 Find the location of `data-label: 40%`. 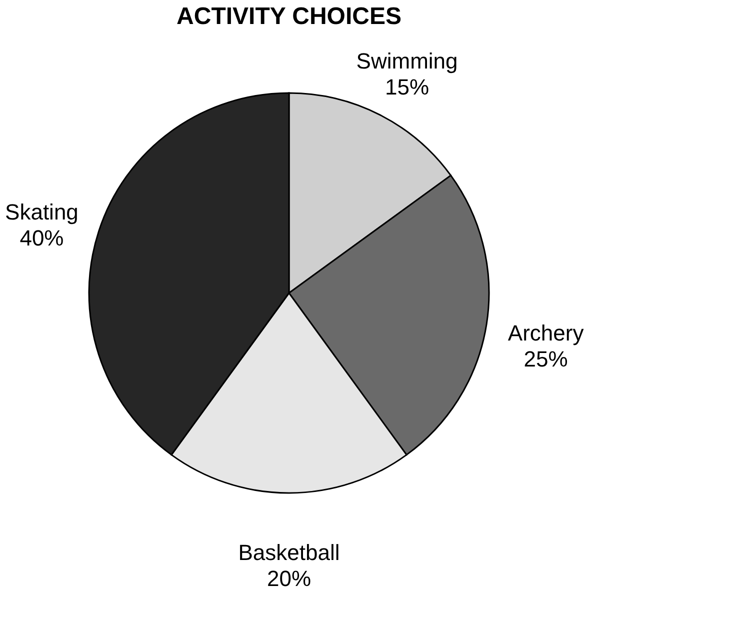

data-label: 40% is located at coordinates (42, 238).